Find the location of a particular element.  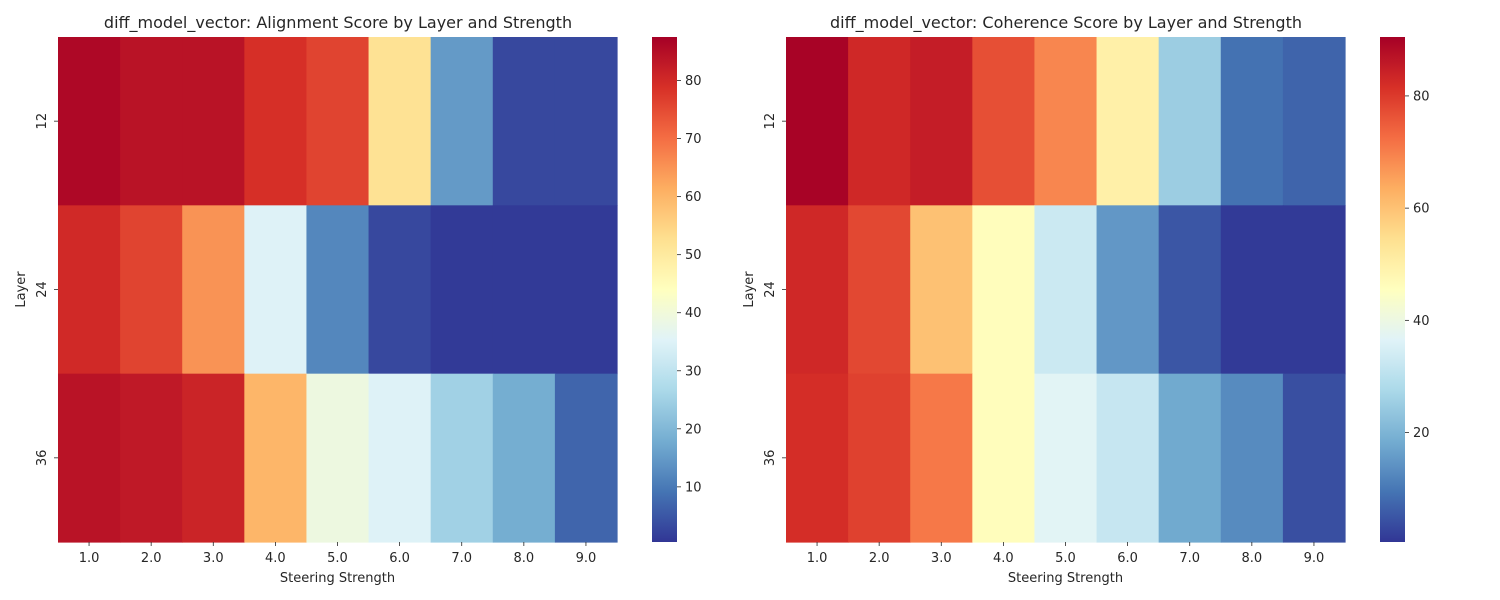

alignment-x-tick-label: 3.0 is located at coordinates (213, 558).